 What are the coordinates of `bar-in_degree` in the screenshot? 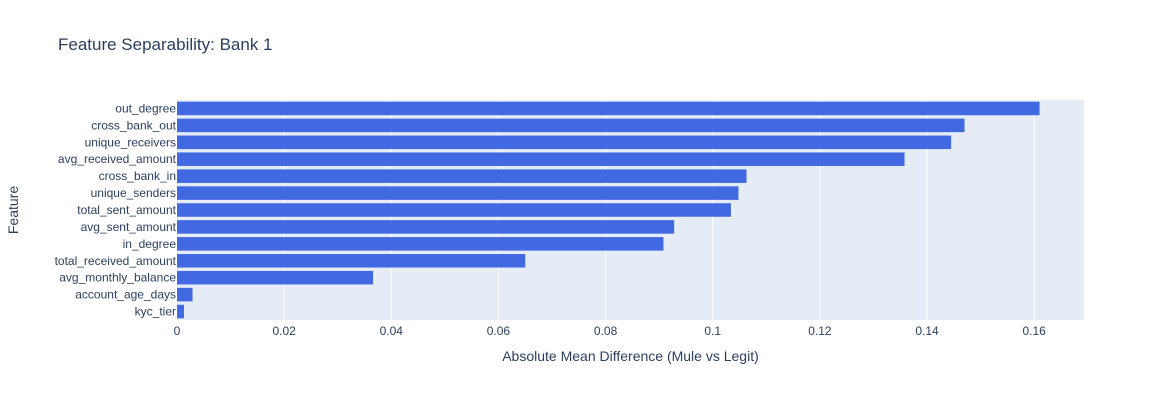 It's located at (420, 244).